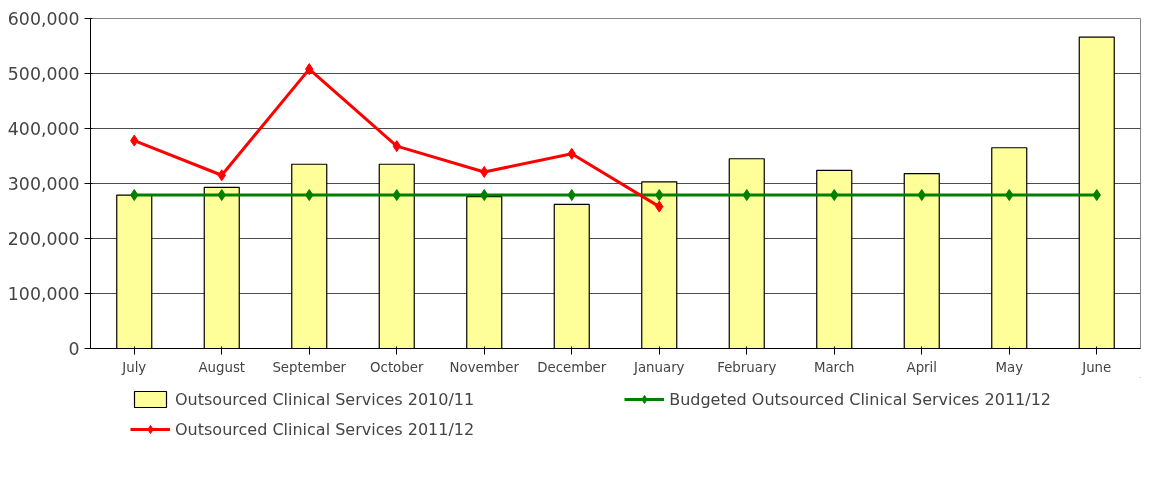 The image size is (1175, 504). Describe the element at coordinates (747, 367) in the screenshot. I see `x-tick-label: February` at that location.